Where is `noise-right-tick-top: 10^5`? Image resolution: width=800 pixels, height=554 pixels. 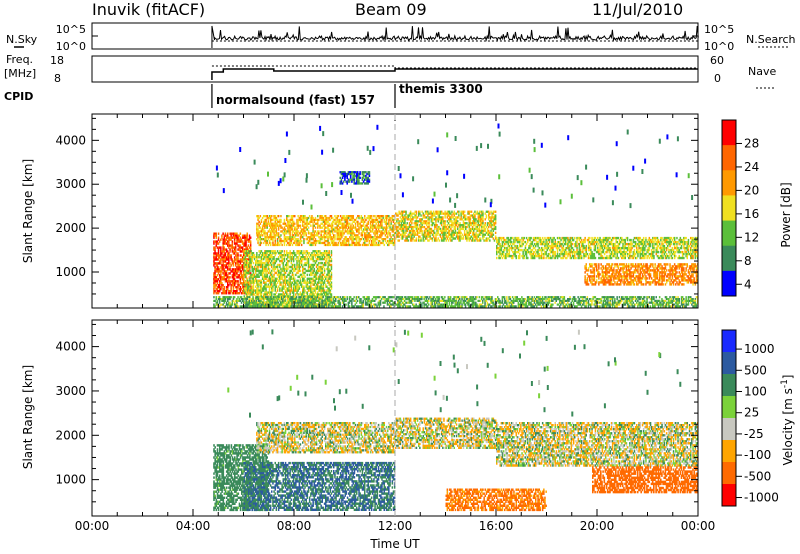
noise-right-tick-top: 10^5 is located at coordinates (719, 29).